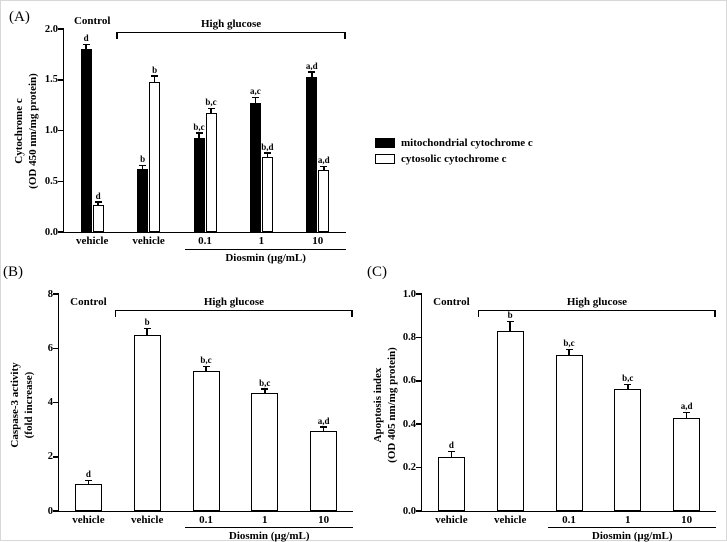 This screenshot has height=542, width=727. I want to click on y-tick-label: 4, so click(50, 402).